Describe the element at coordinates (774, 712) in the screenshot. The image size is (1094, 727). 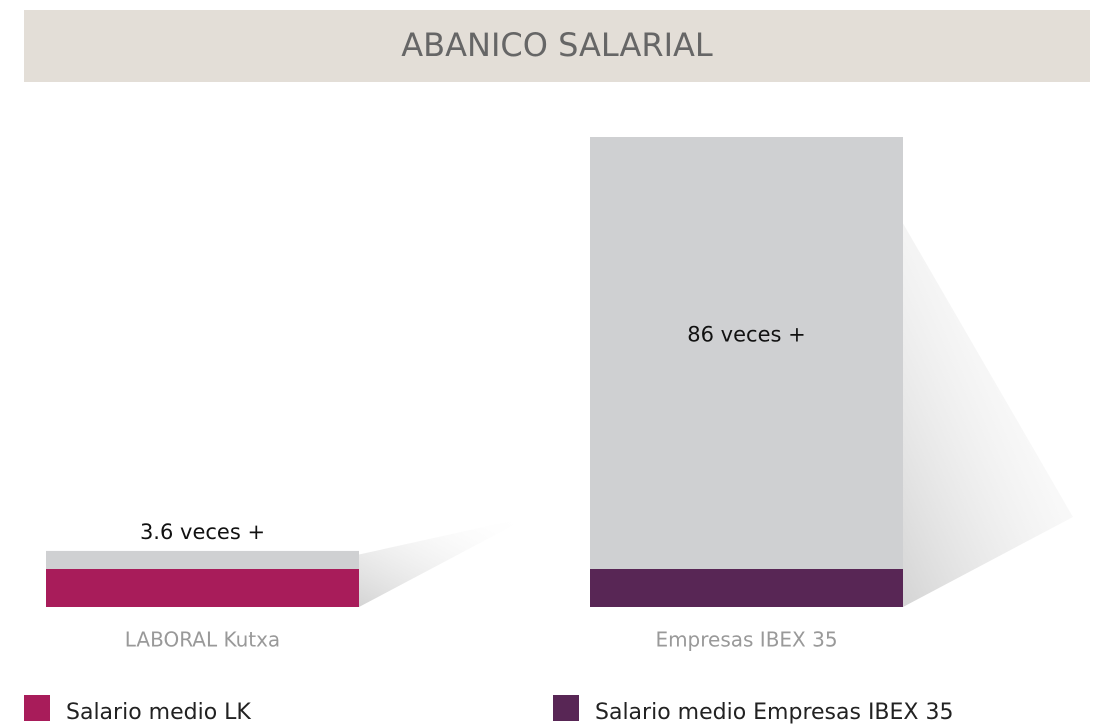
I see `legend-label: Salario medio Empresas IBEX 35` at that location.